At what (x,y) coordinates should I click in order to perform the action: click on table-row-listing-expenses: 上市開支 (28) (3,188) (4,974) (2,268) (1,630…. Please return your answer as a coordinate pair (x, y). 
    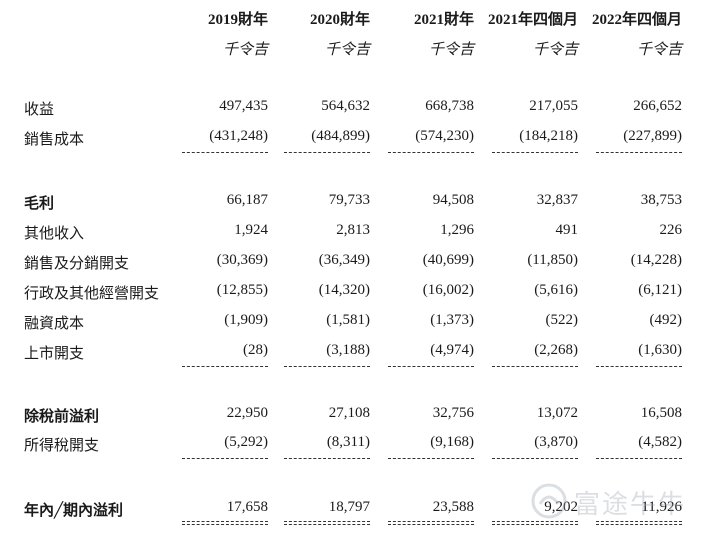
    Looking at the image, I should click on (355, 353).